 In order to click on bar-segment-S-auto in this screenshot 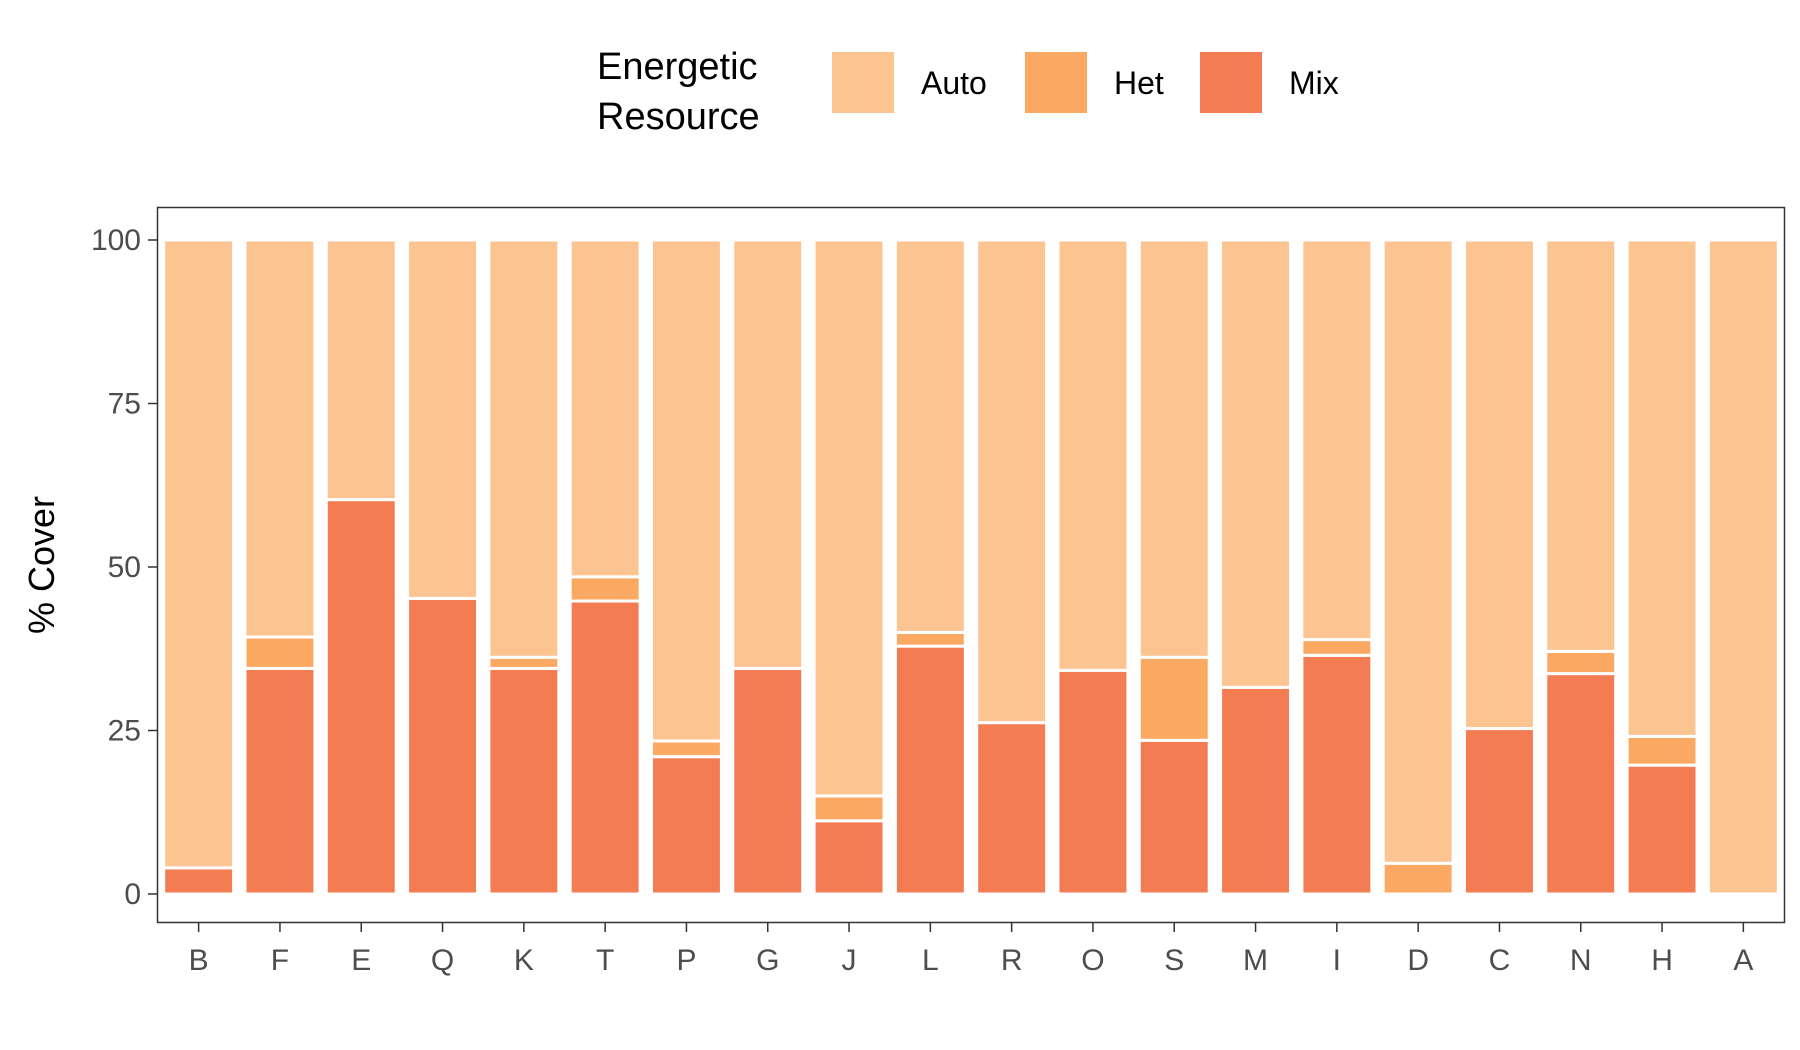, I will do `click(1174, 448)`.